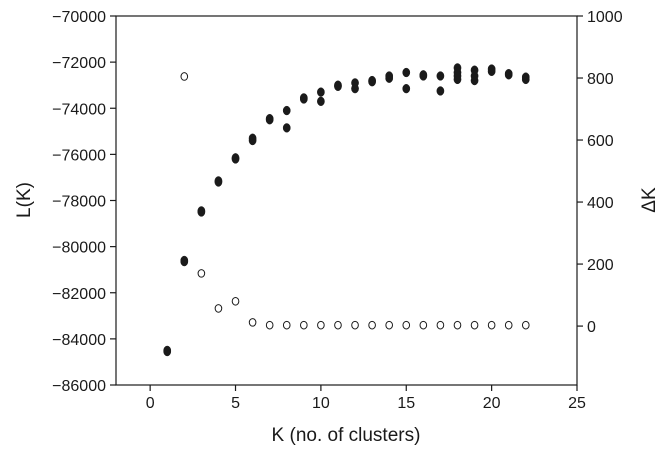  I want to click on x-tick-label: 15, so click(406, 403).